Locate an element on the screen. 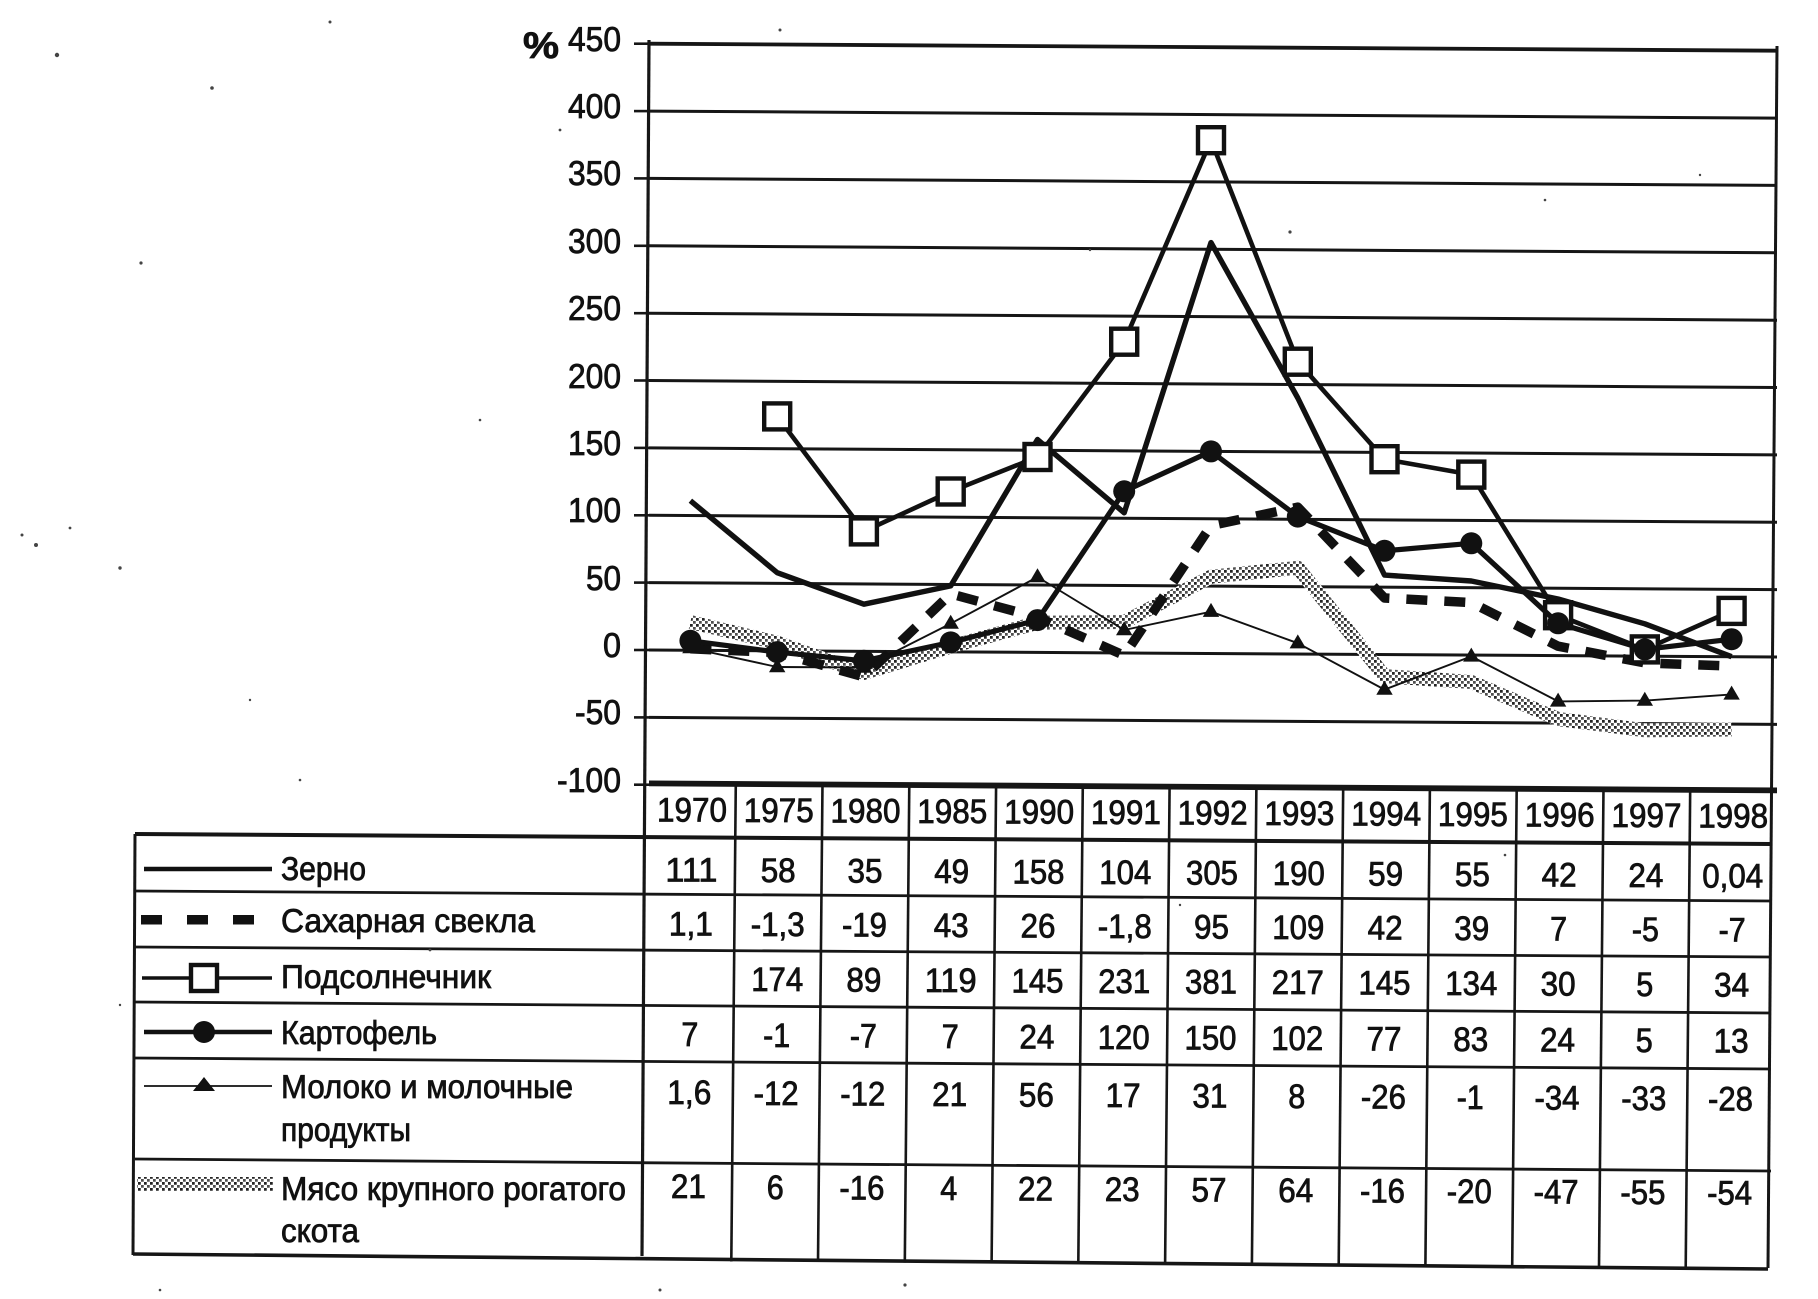  svg-text: 200 is located at coordinates (594, 377).